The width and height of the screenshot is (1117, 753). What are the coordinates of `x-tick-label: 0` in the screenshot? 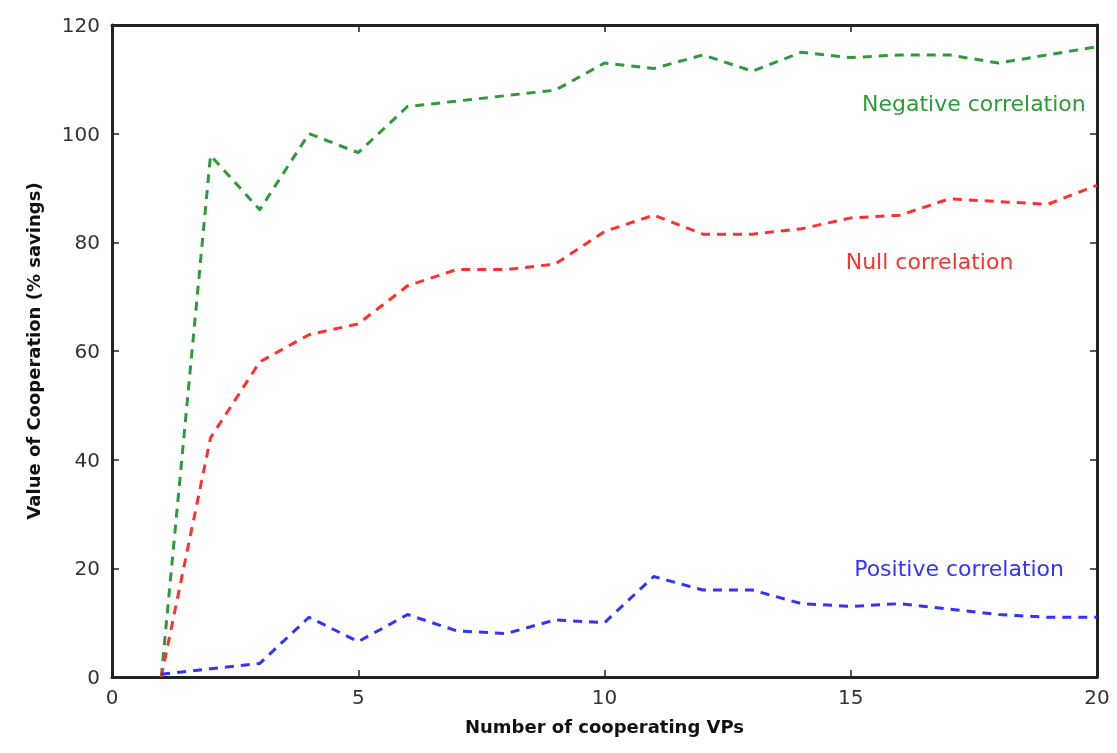 It's located at (112, 697).